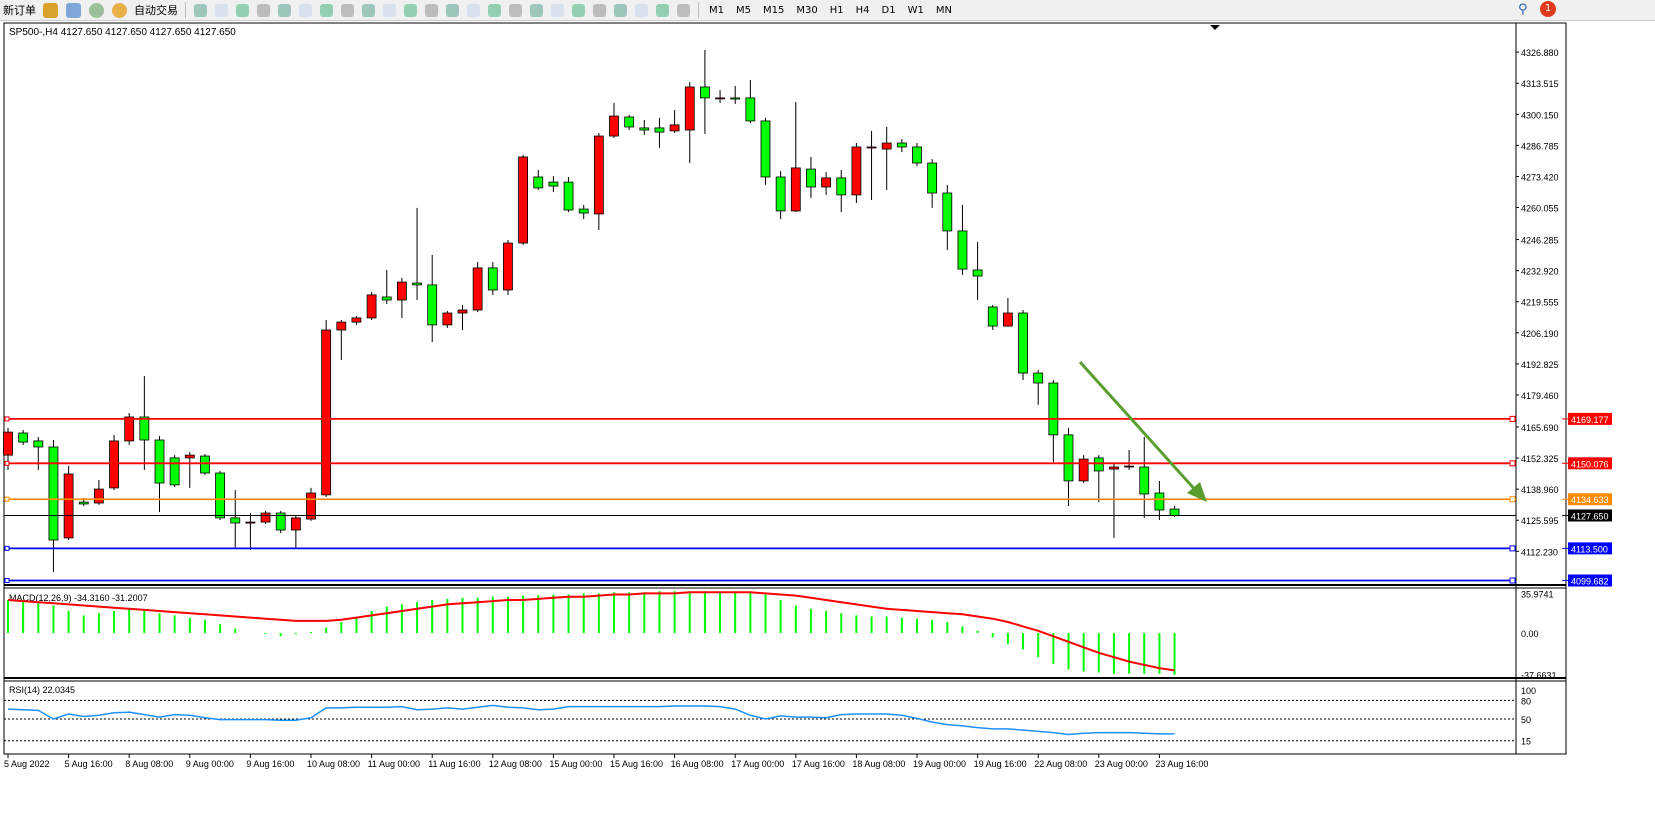 The image size is (1655, 822). I want to click on vertical-line-icon, so click(536, 10).